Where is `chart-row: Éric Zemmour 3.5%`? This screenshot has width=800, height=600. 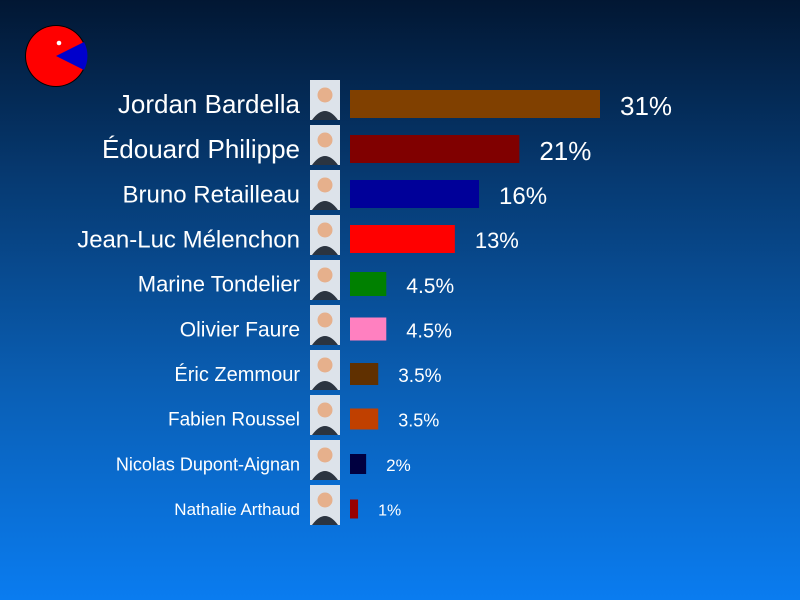
chart-row: Éric Zemmour 3.5% is located at coordinates (308, 370).